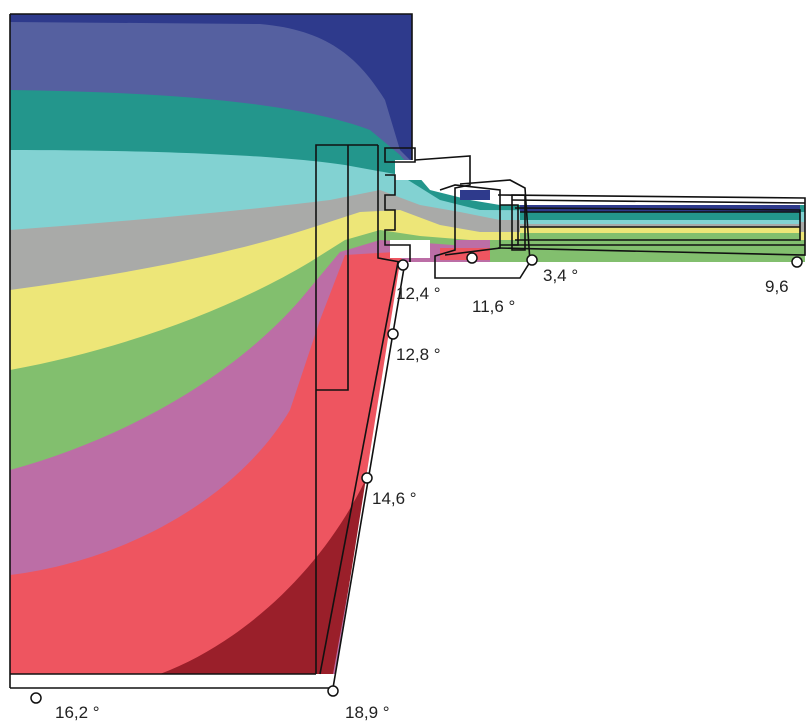 The width and height of the screenshot is (809, 724). Describe the element at coordinates (561, 275) in the screenshot. I see `temperature-label-p3: 3,4 °` at that location.